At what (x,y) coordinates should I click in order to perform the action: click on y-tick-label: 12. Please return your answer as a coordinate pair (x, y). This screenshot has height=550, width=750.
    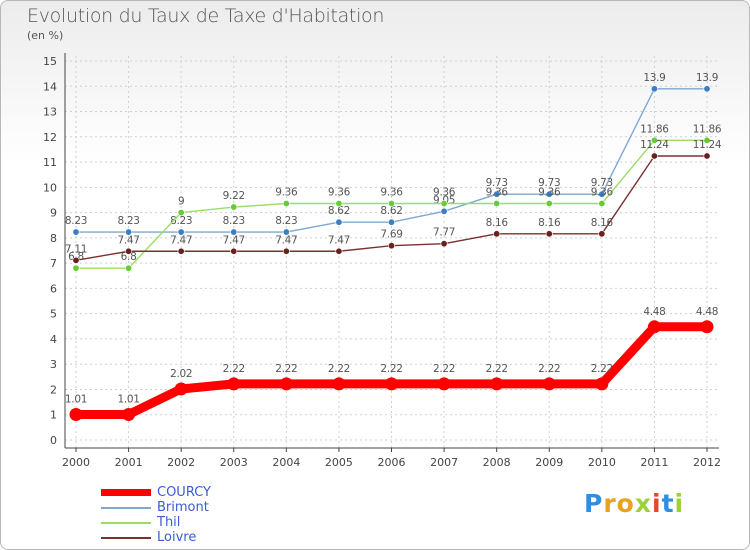
    Looking at the image, I should click on (50, 137).